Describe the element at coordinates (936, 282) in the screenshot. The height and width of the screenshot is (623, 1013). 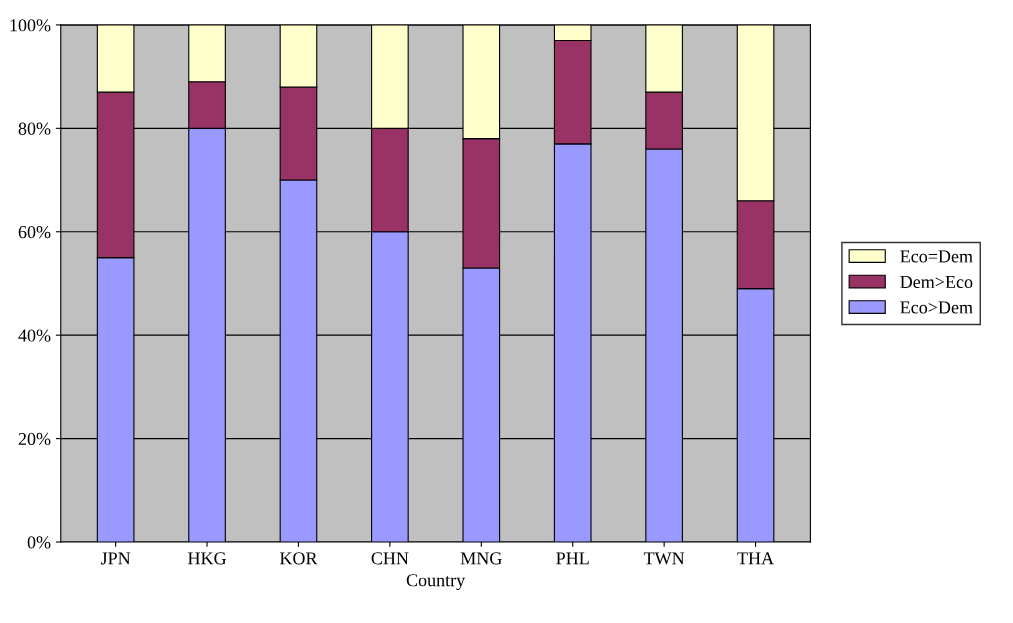
I see `legend-label: Dem>Eco` at that location.